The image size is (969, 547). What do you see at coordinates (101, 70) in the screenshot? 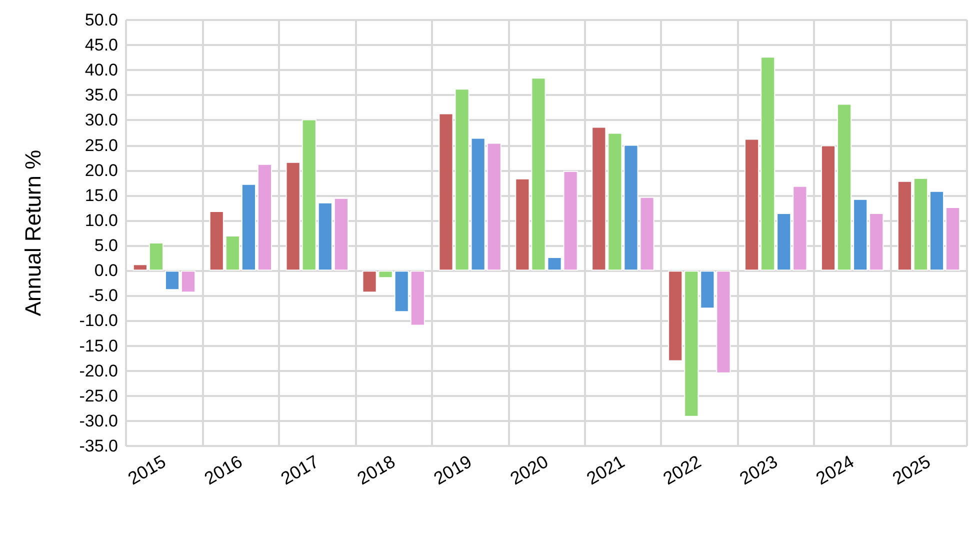
I see `y-tick-label: 40.0` at bounding box center [101, 70].